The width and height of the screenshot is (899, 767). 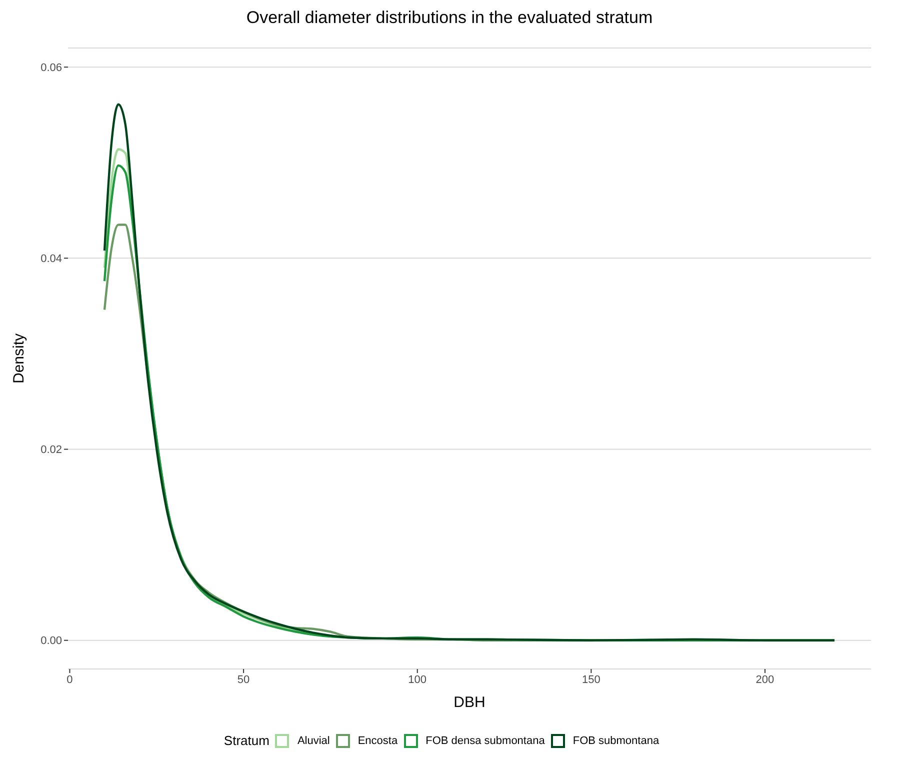 I want to click on y-tick-label: 0.04, so click(x=51, y=259).